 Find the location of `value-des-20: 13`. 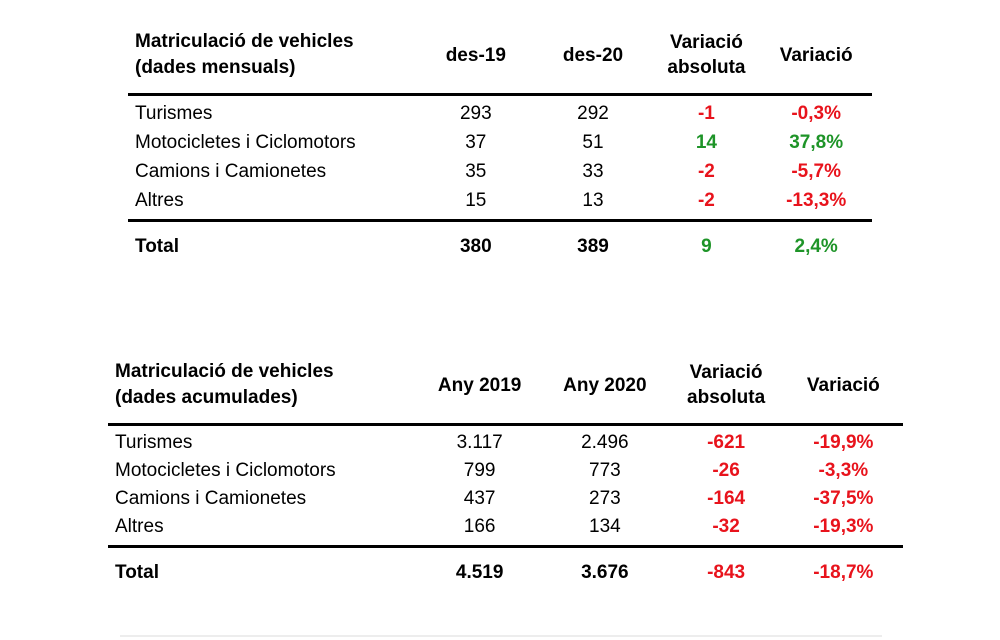

value-des-20: 13 is located at coordinates (593, 200).